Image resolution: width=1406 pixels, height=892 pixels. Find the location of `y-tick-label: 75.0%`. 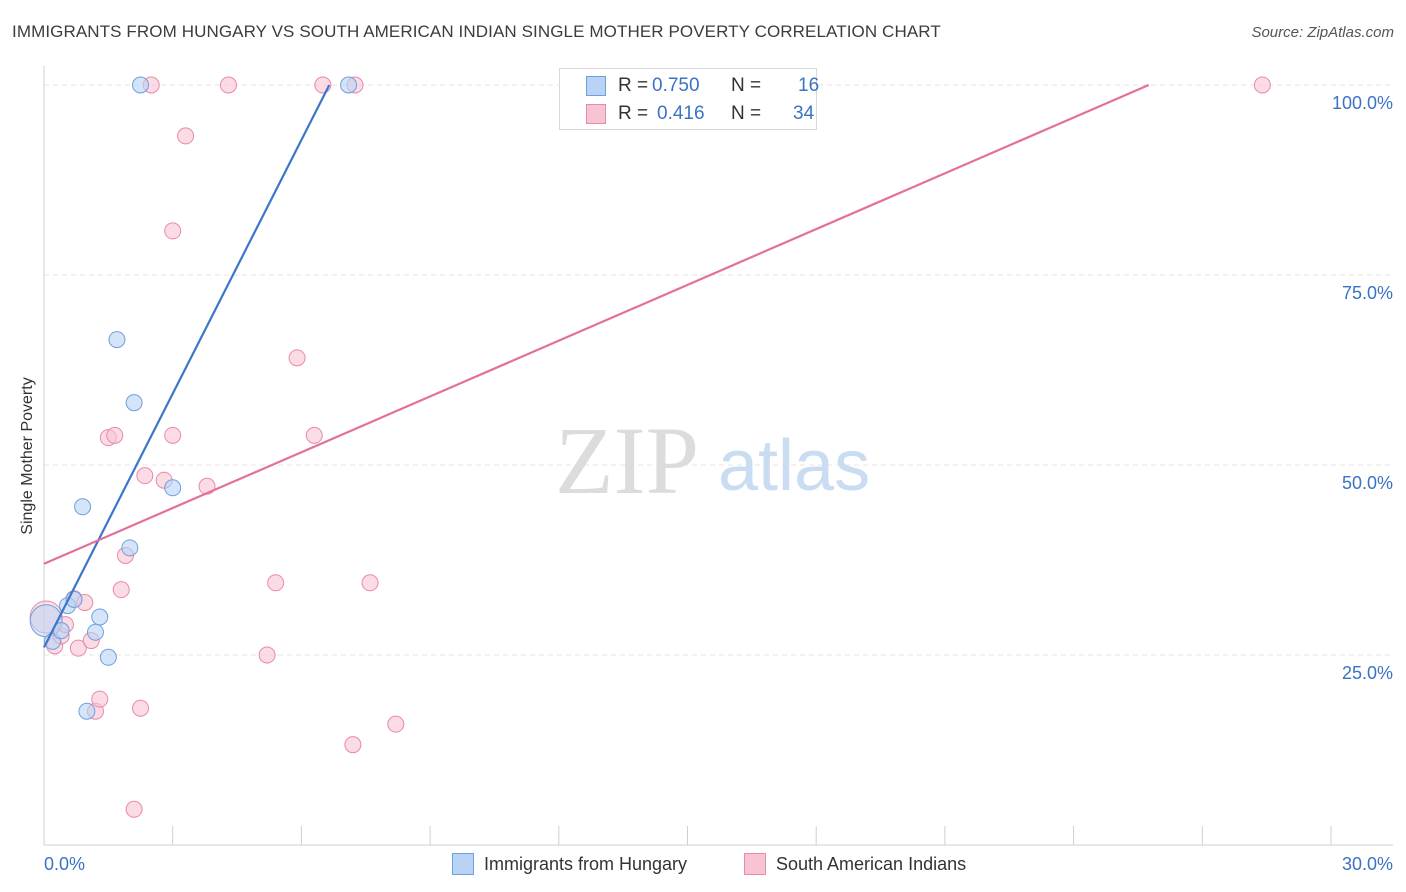

y-tick-label: 75.0% is located at coordinates (1367, 293).